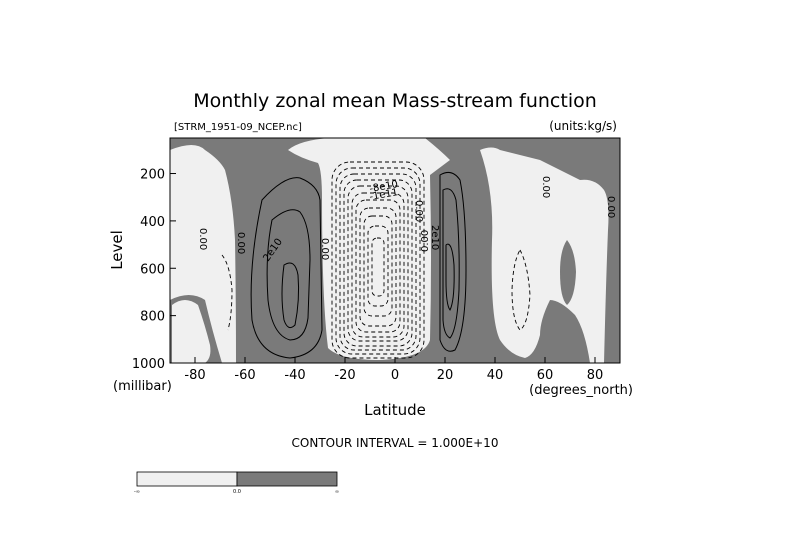 The height and width of the screenshot is (558, 789). I want to click on positive-region-north-cell, so click(568, 272).